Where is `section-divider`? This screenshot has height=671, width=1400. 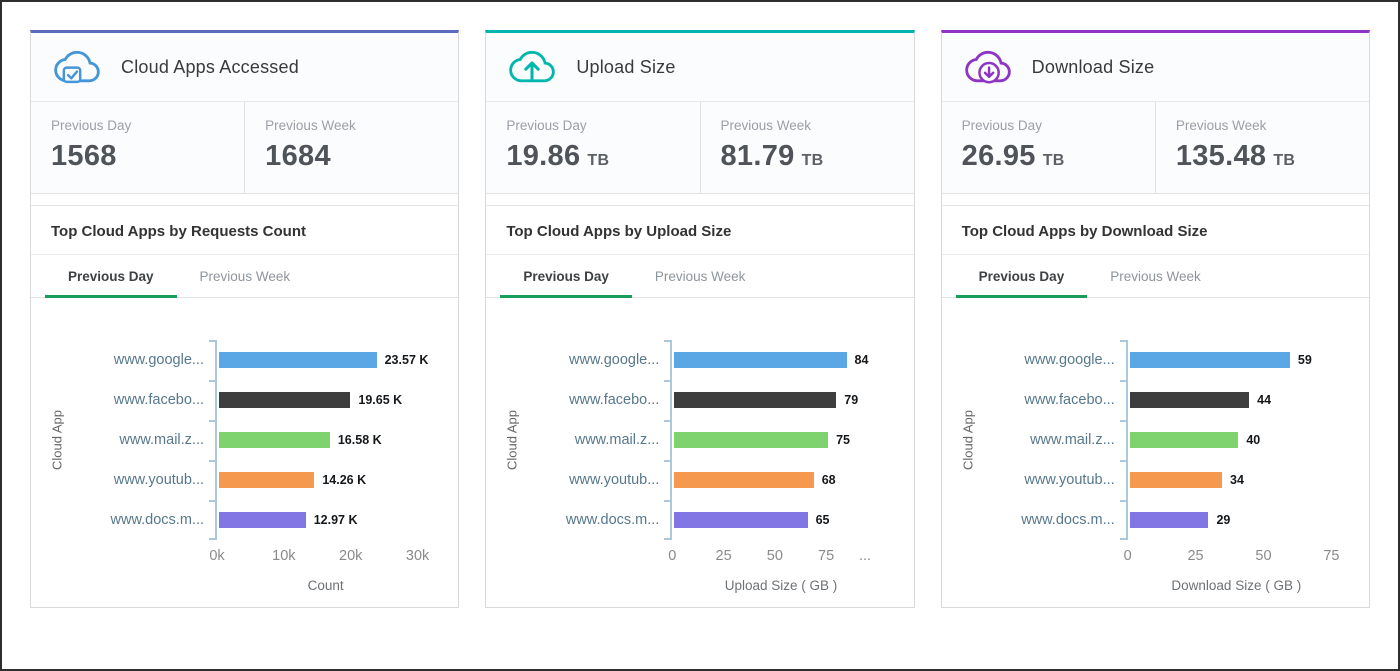
section-divider is located at coordinates (1155, 200).